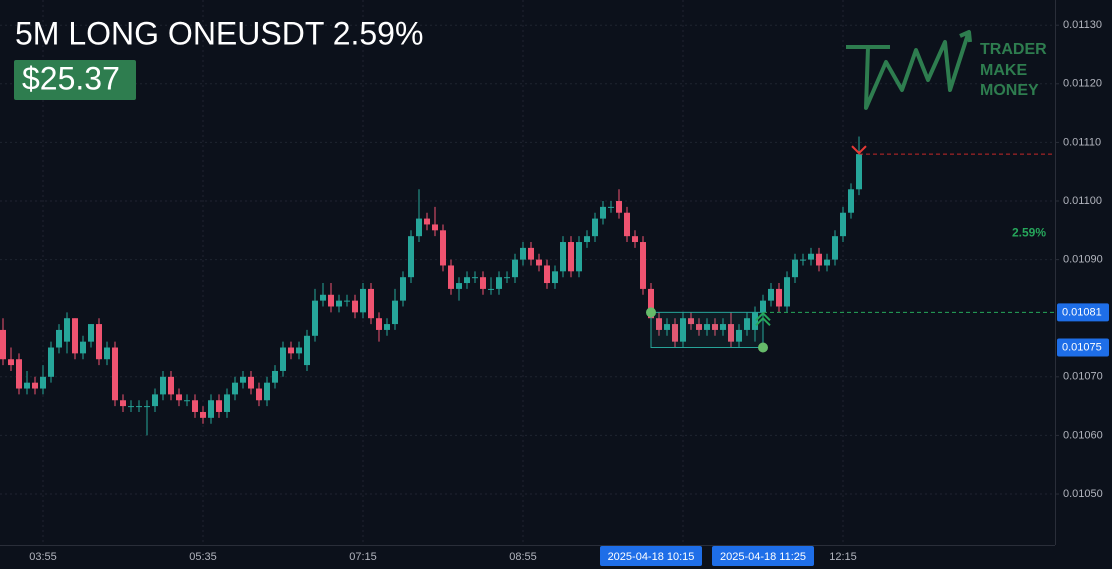 The image size is (1112, 569). What do you see at coordinates (763, 347) in the screenshot?
I see `range-dot` at bounding box center [763, 347].